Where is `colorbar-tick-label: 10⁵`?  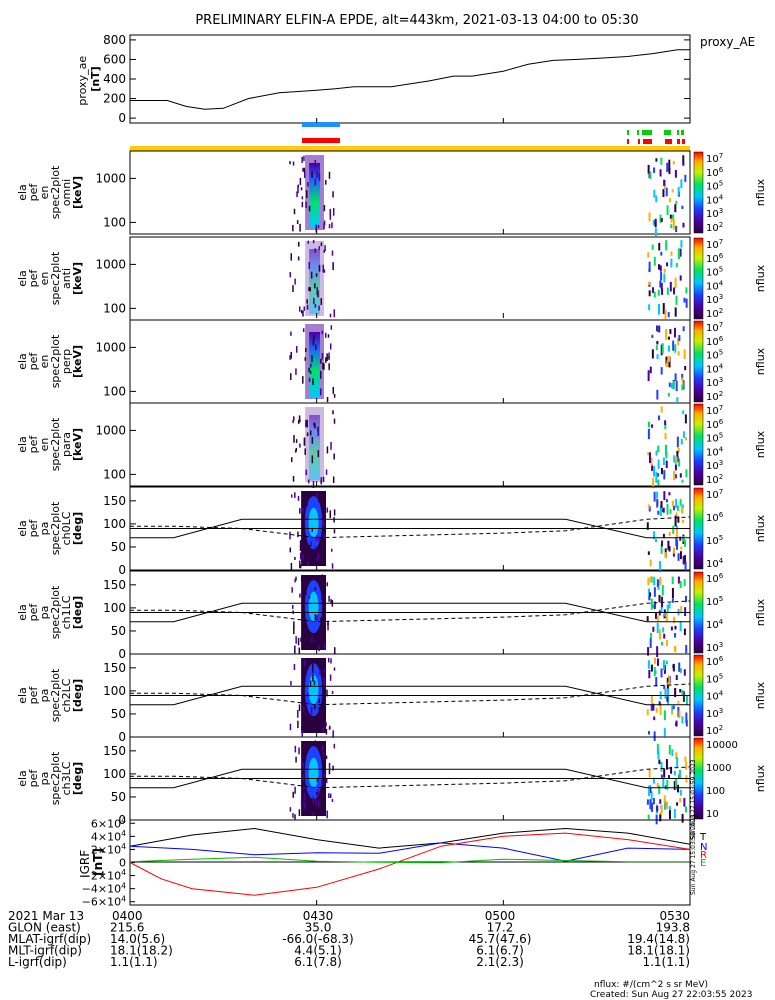 colorbar-tick-label: 10⁵ is located at coordinates (714, 540).